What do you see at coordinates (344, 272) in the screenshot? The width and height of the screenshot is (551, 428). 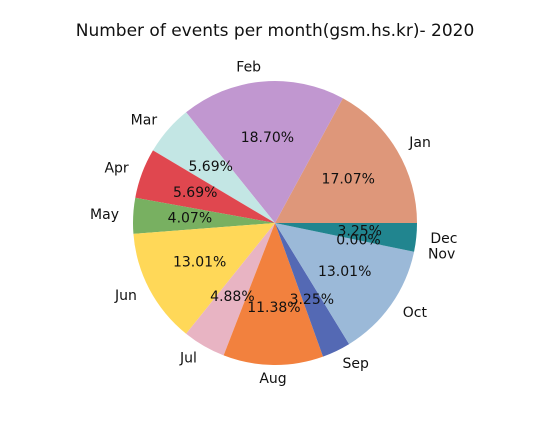 I see `percent-label-oct: 13.01%` at bounding box center [344, 272].